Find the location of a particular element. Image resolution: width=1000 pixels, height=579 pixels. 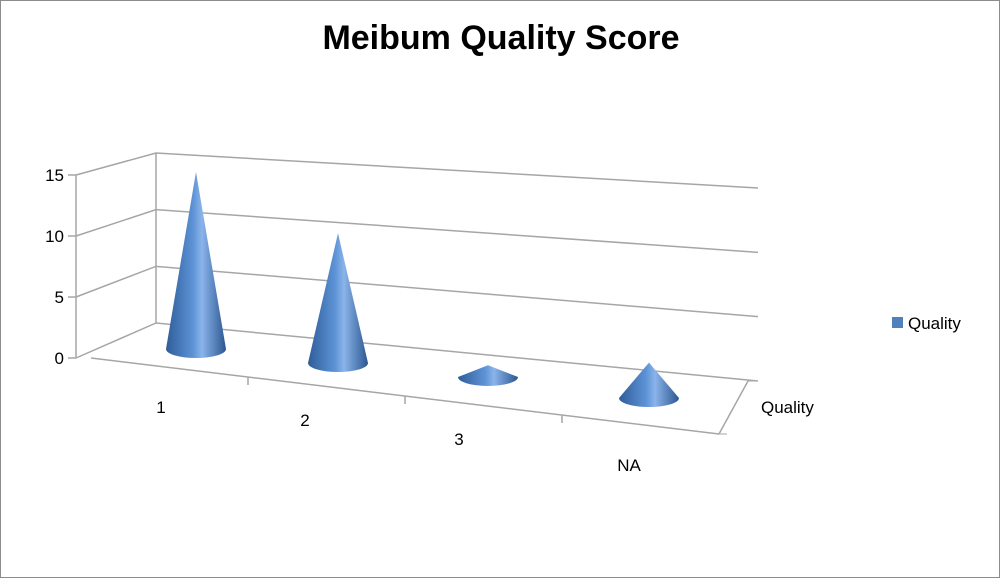

x-tick-label: NA is located at coordinates (629, 465).